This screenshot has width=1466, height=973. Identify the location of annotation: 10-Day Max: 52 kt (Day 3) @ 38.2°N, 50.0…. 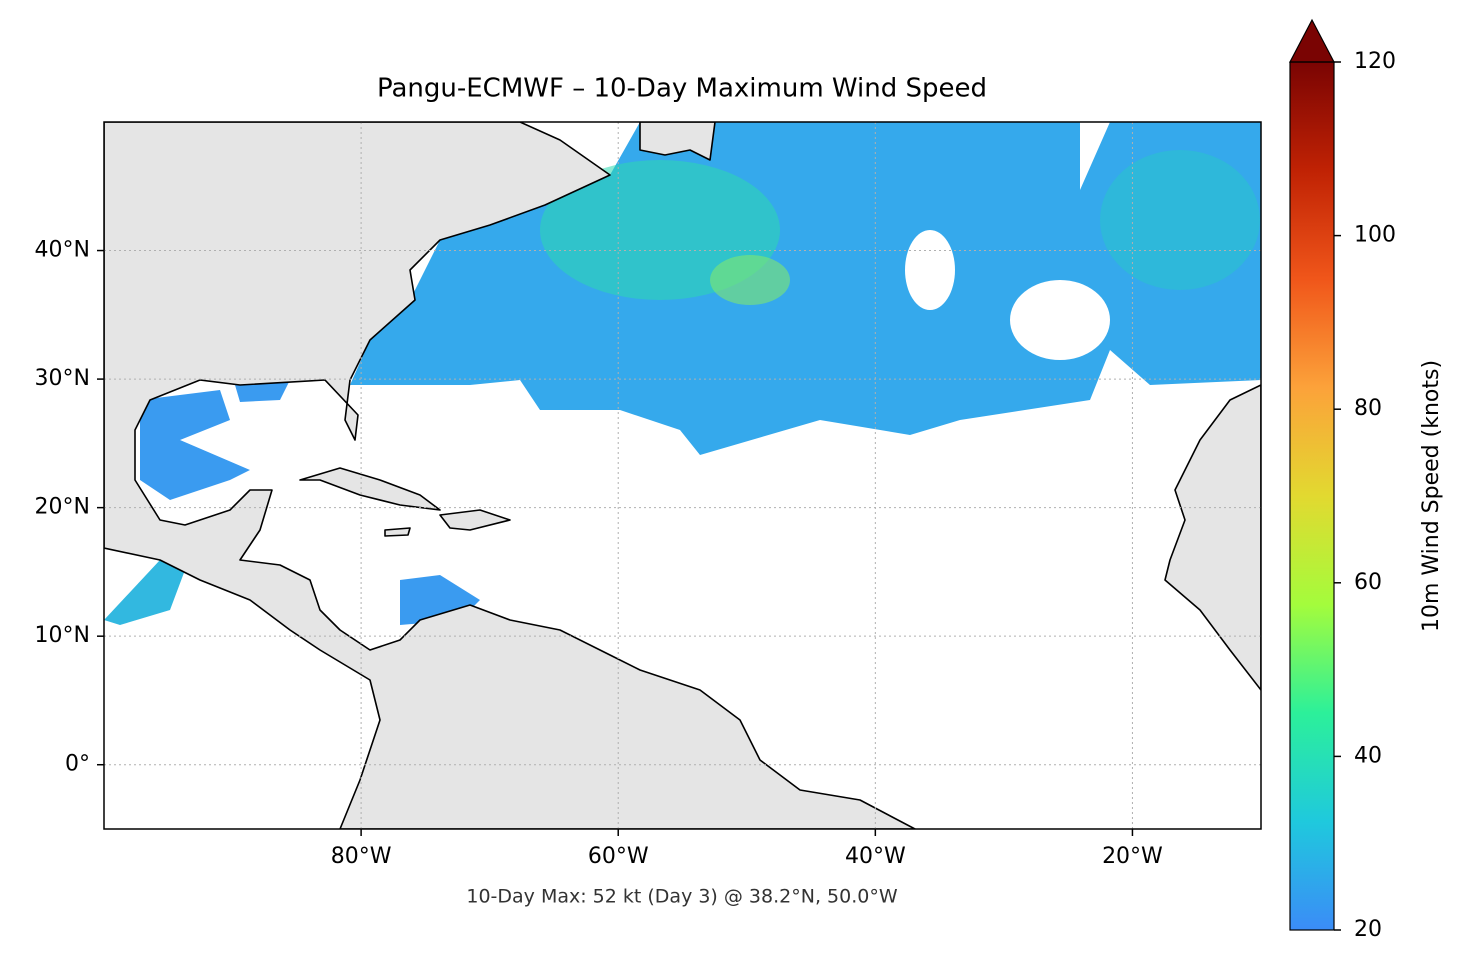
(681, 897).